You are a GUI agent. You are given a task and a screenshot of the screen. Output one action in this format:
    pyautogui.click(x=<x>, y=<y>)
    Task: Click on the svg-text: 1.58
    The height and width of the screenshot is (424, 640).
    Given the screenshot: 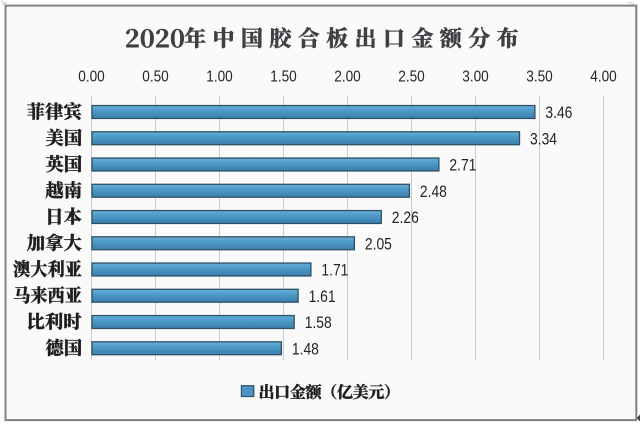 What is the action you would take?
    pyautogui.click(x=318, y=323)
    